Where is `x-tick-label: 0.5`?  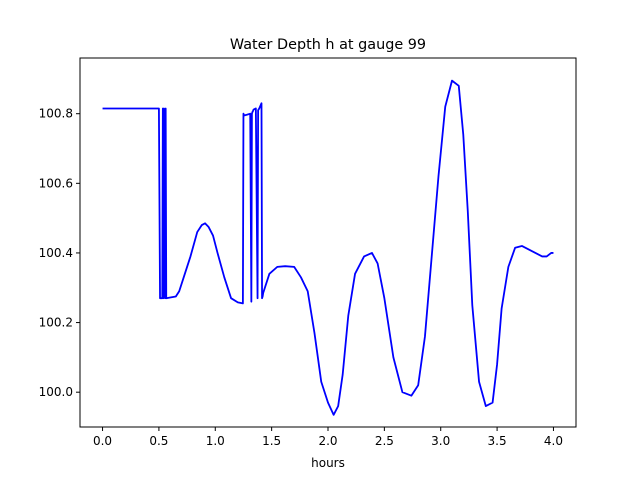 x-tick-label: 0.5 is located at coordinates (158, 441).